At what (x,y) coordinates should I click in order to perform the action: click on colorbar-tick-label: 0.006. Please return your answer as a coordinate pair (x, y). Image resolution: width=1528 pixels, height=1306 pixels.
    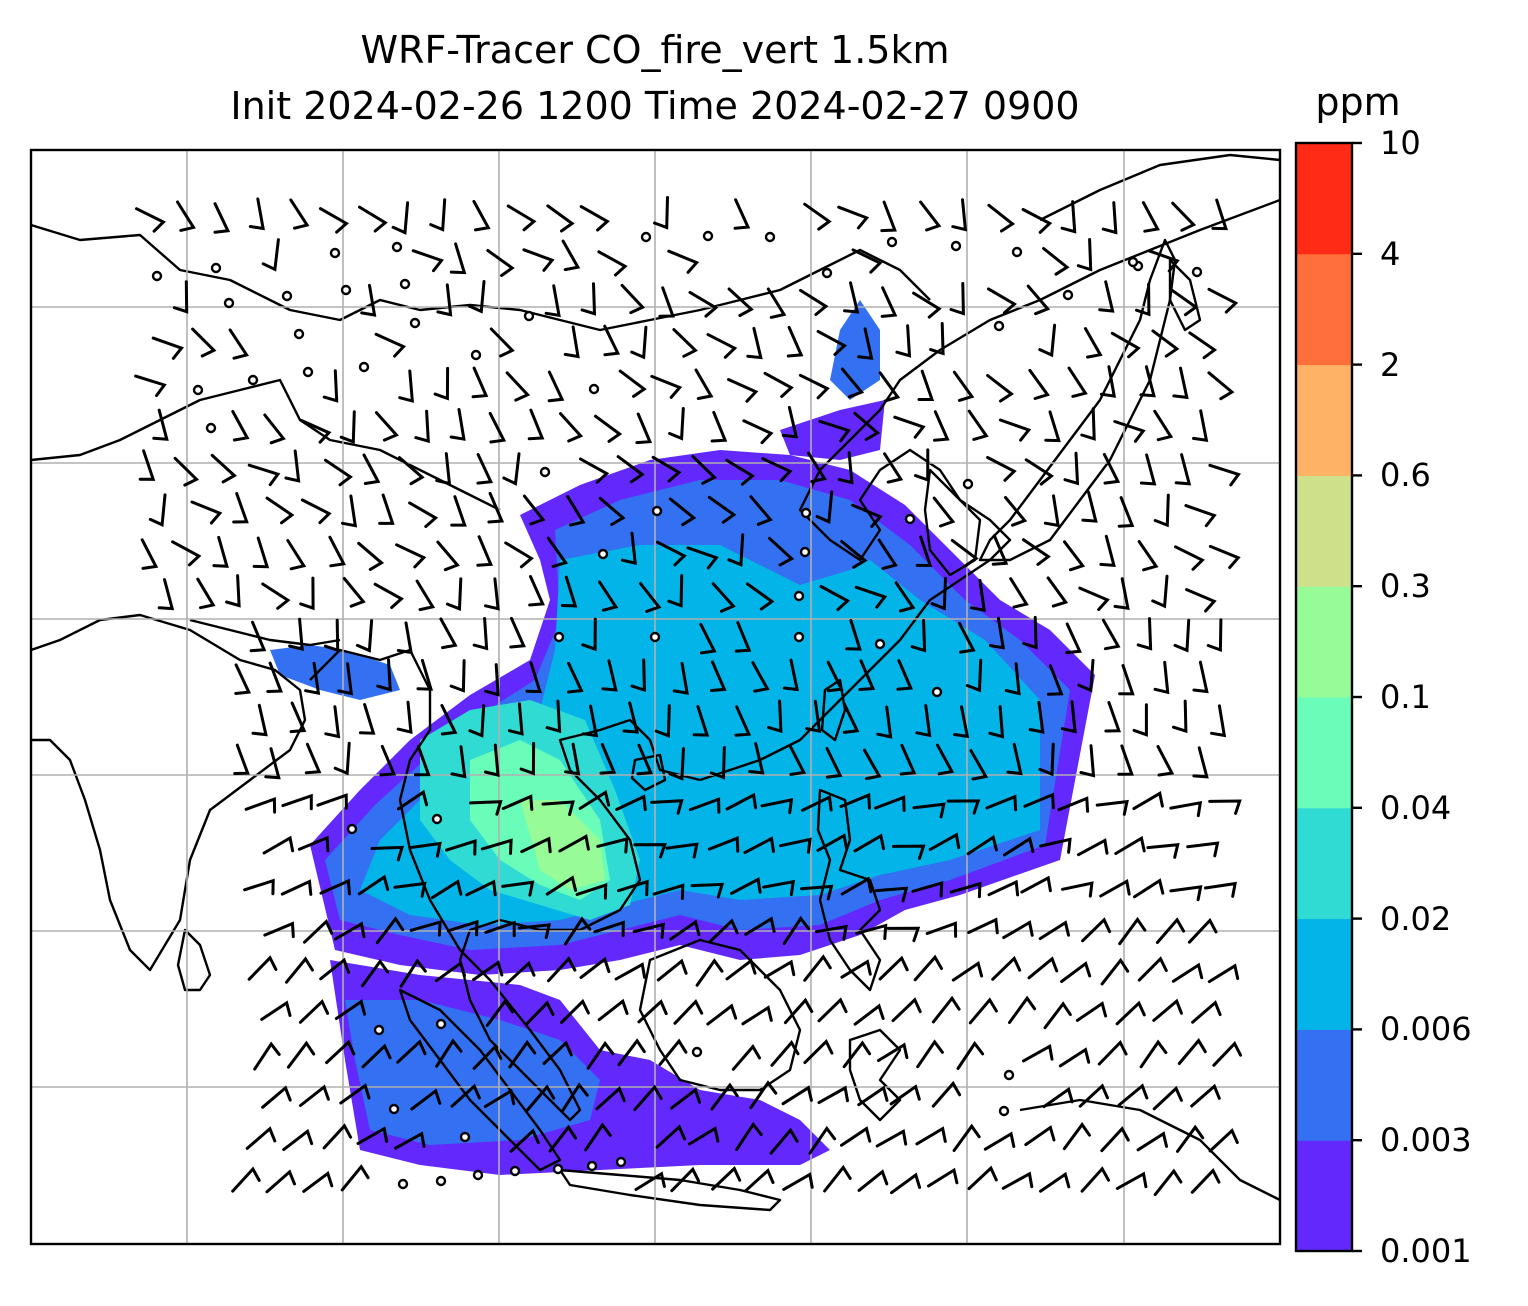
    Looking at the image, I should click on (1426, 1029).